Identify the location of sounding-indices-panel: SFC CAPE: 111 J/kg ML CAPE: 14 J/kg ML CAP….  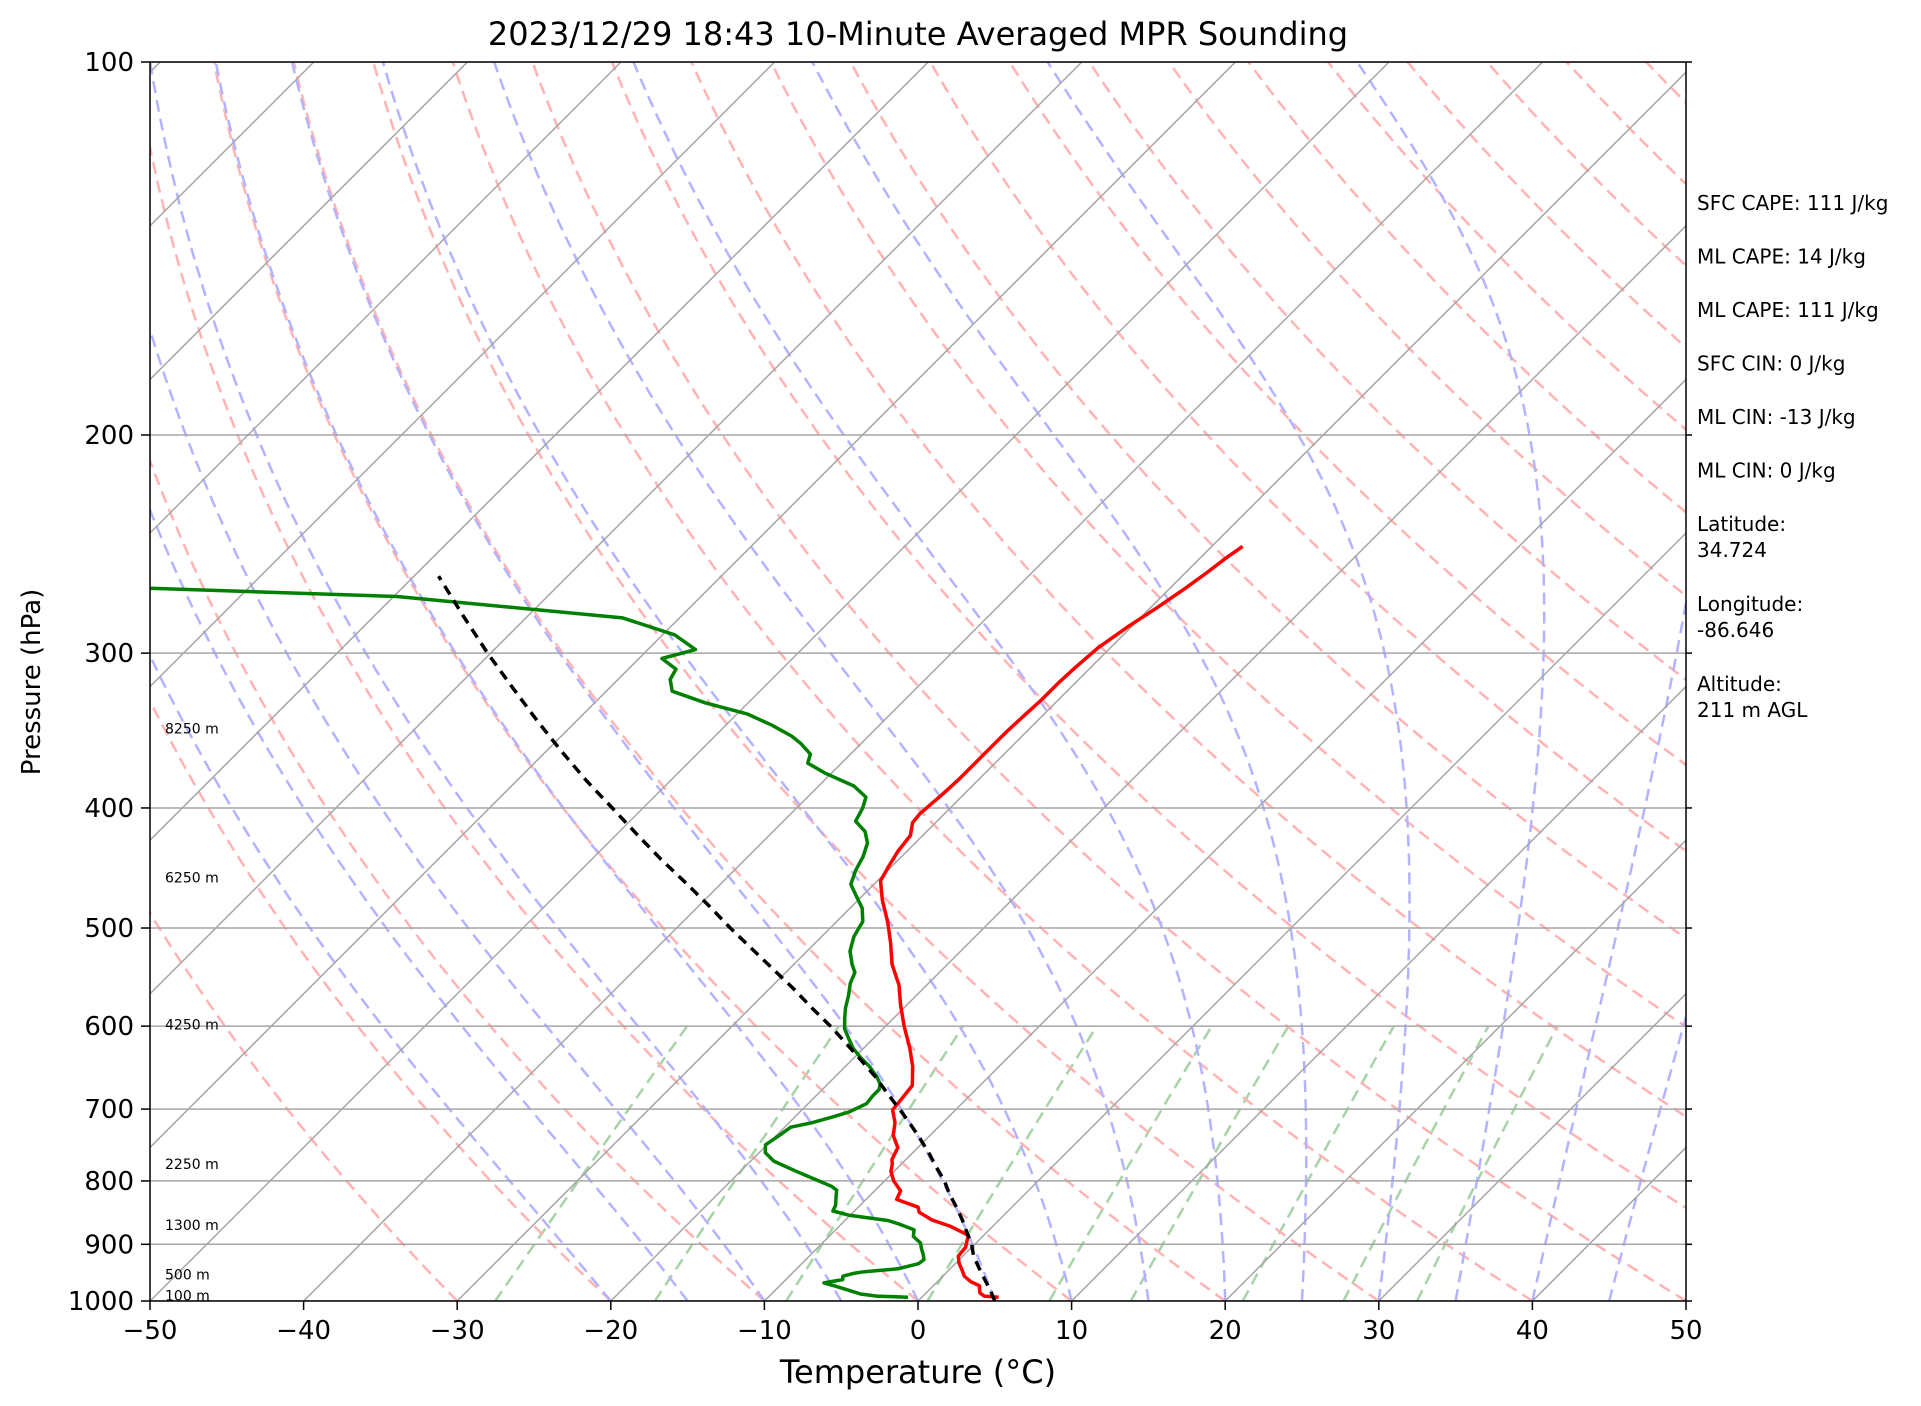
(1792, 456).